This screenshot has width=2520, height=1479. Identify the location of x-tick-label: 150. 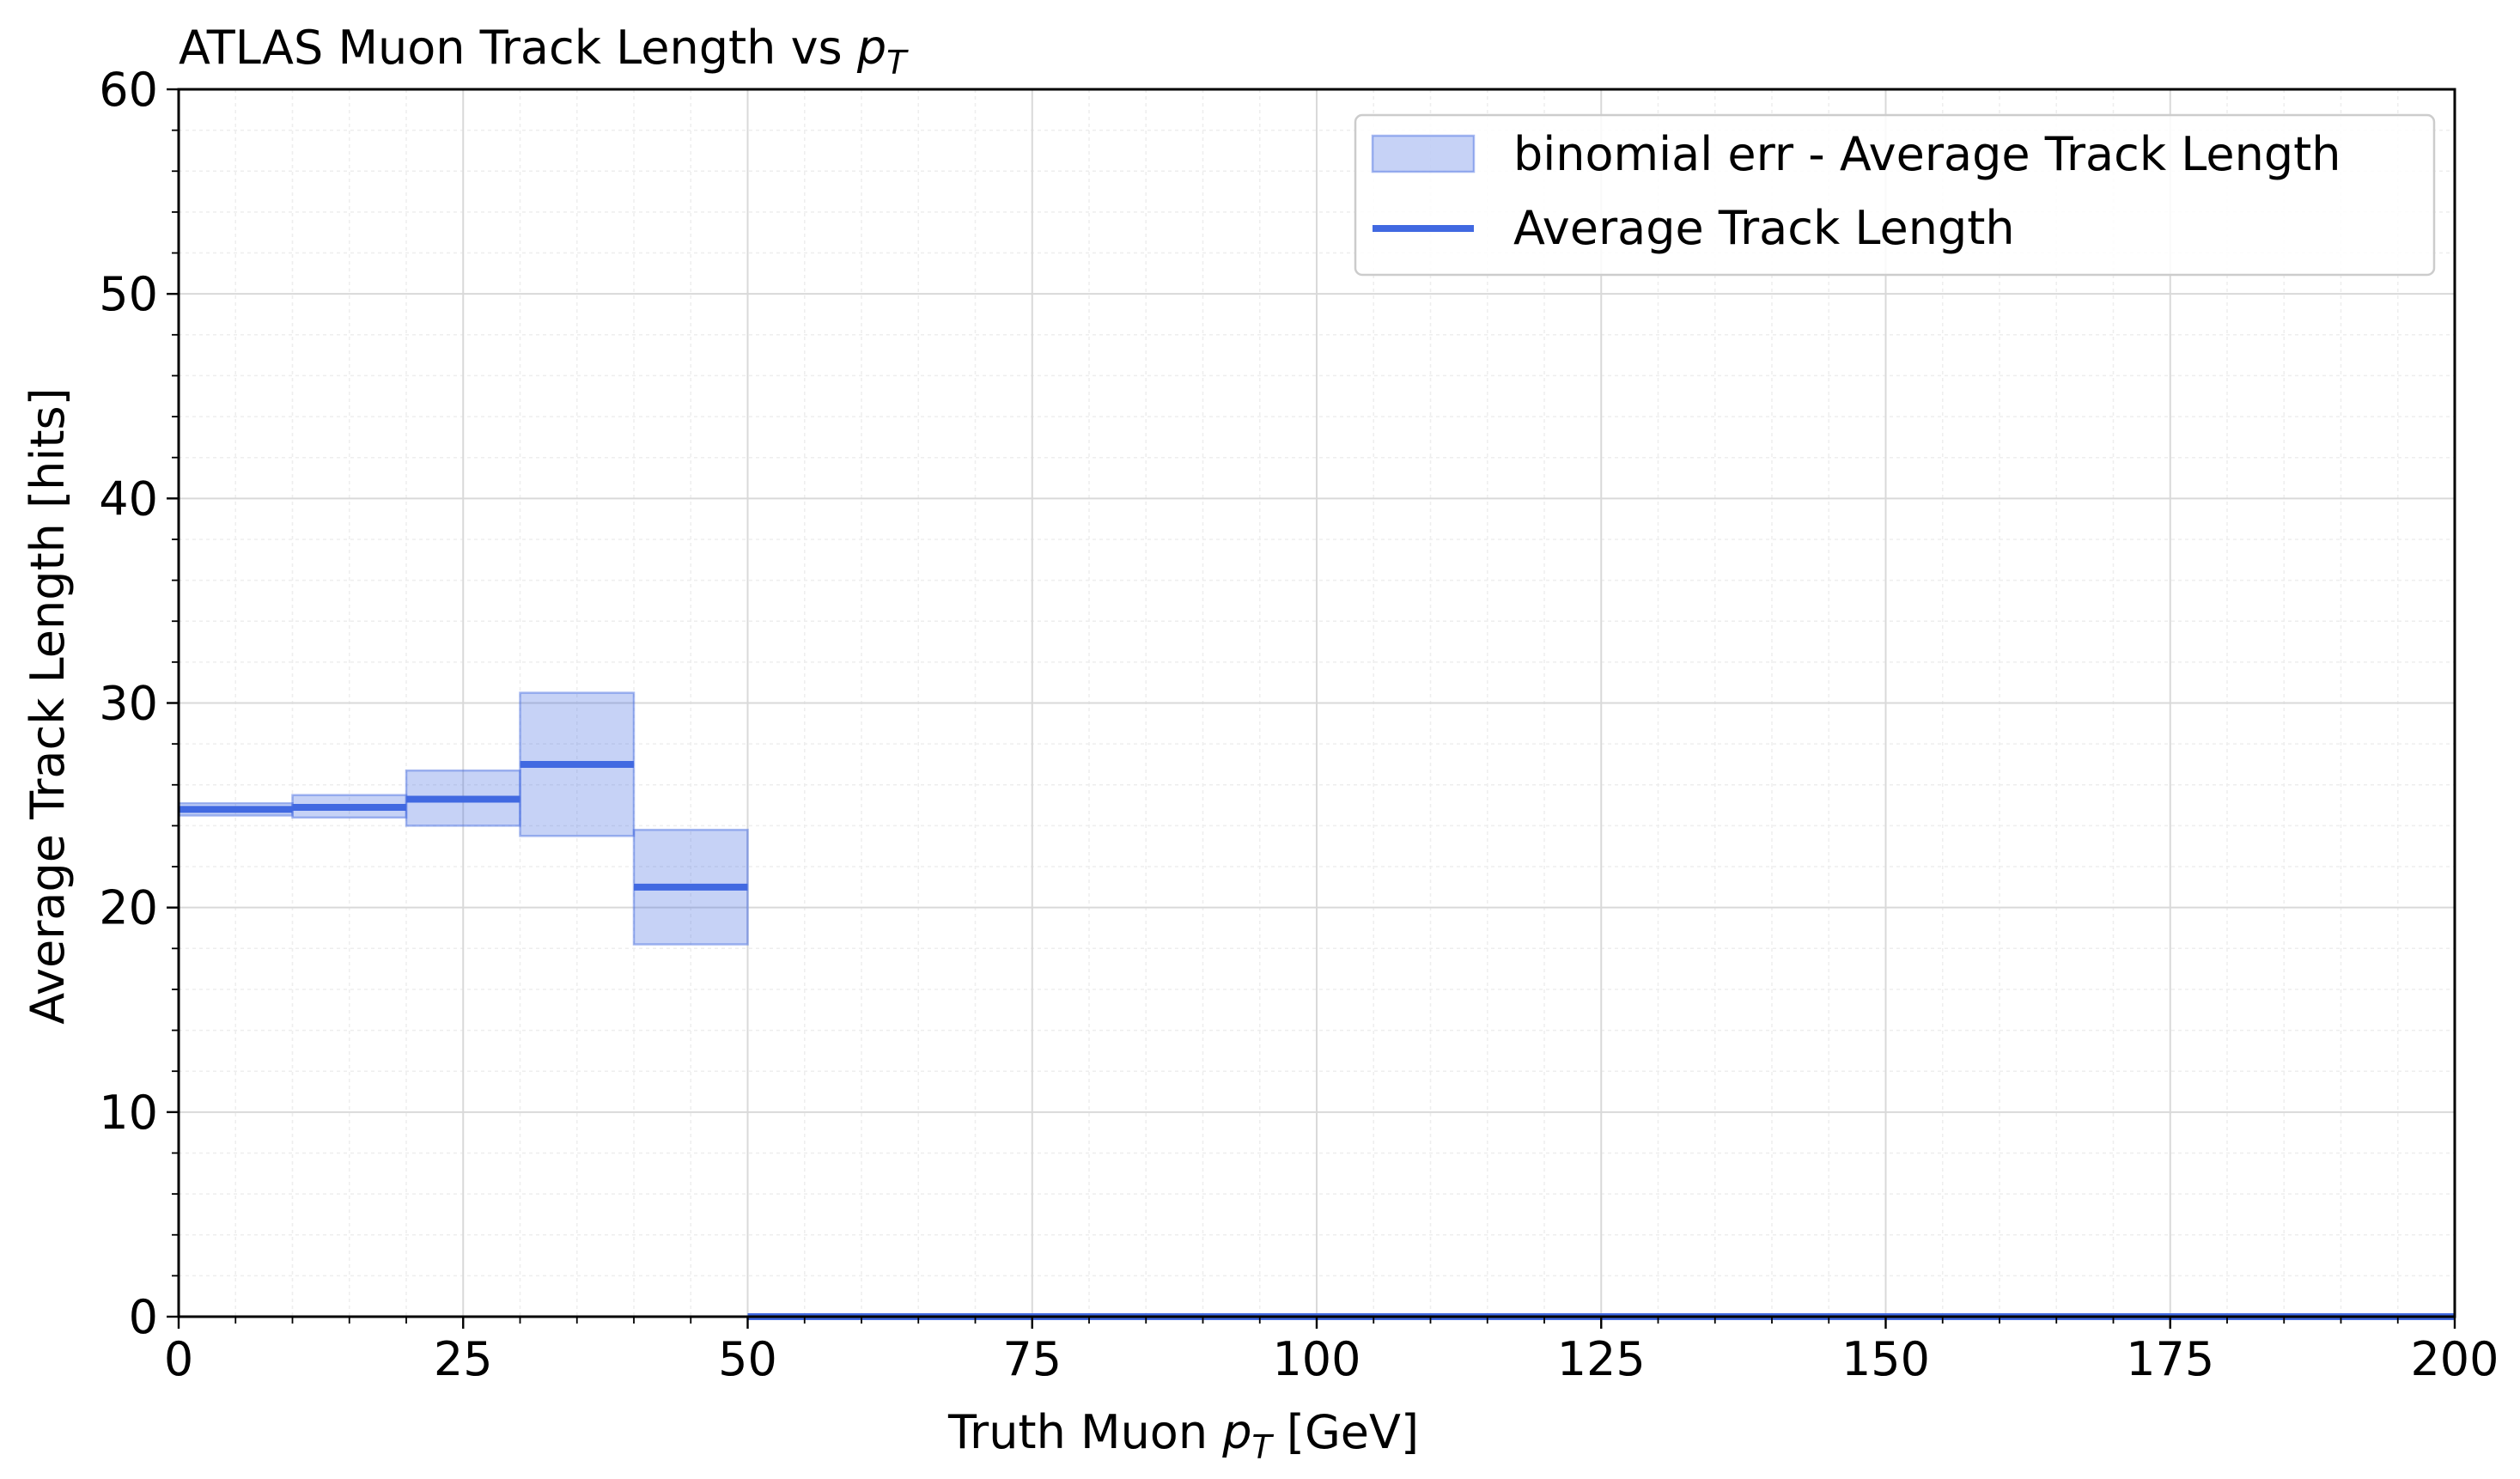
(1886, 1359).